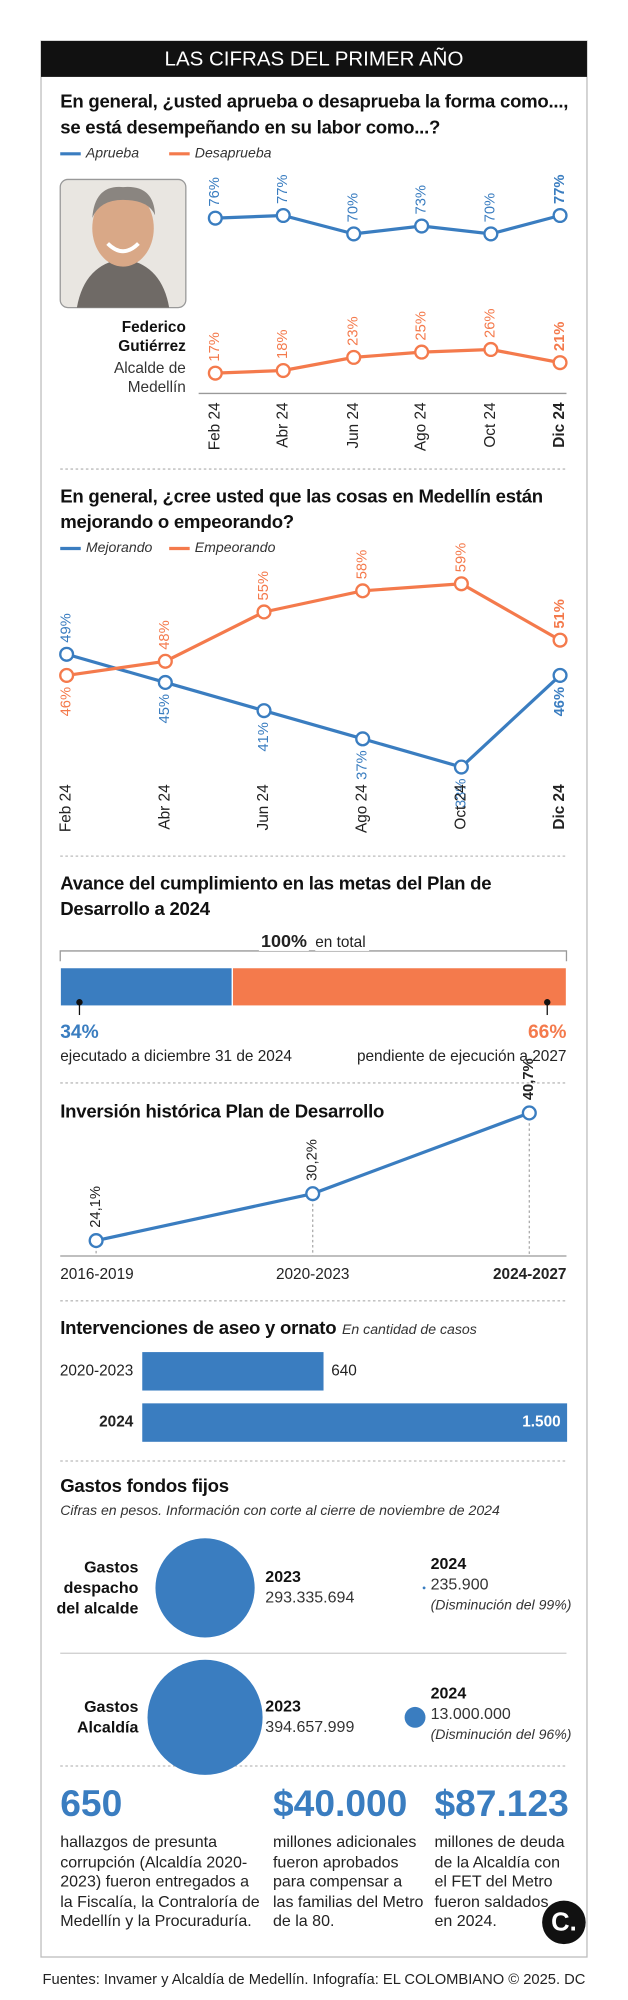 This screenshot has height=2000, width=628. Describe the element at coordinates (460, 807) in the screenshot. I see `x-tick-label: Oct 24` at that location.